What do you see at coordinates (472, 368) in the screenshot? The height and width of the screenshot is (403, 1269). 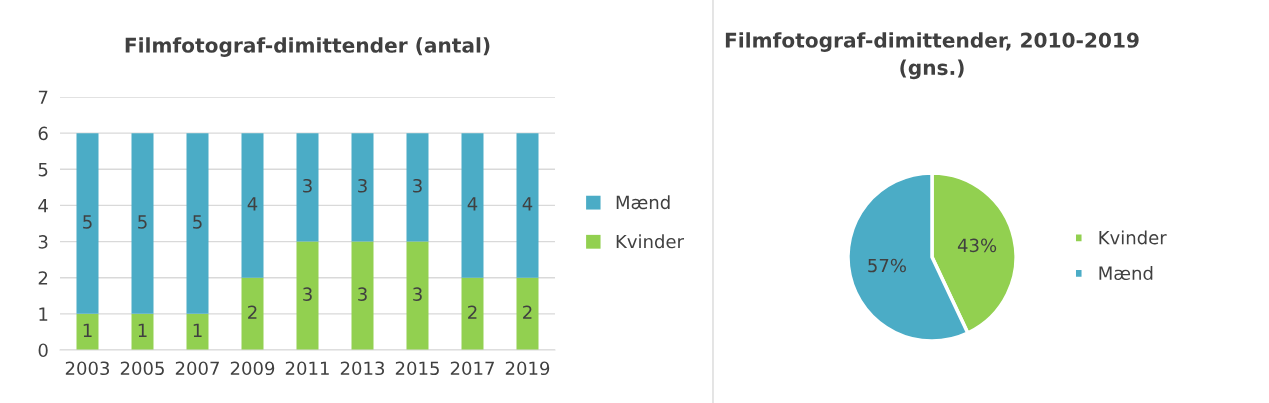 I see `x-tick-label: 2017` at bounding box center [472, 368].